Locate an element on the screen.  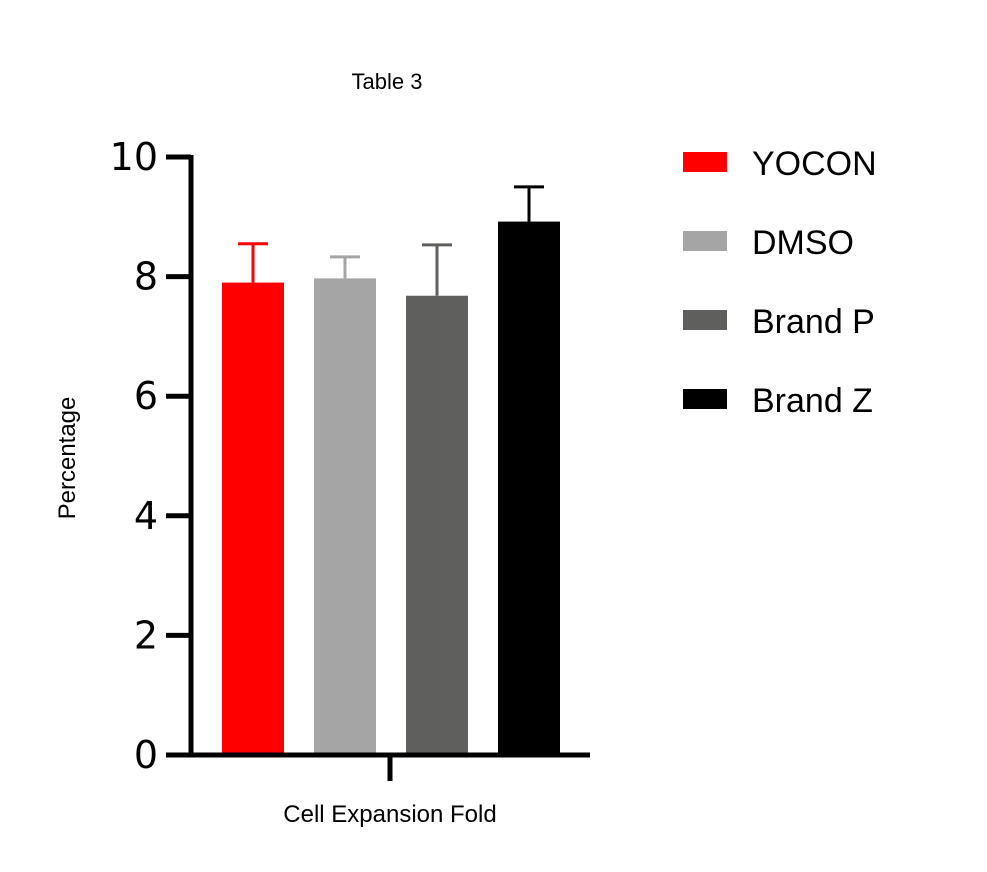
legend-label: Brand Z is located at coordinates (812, 401).